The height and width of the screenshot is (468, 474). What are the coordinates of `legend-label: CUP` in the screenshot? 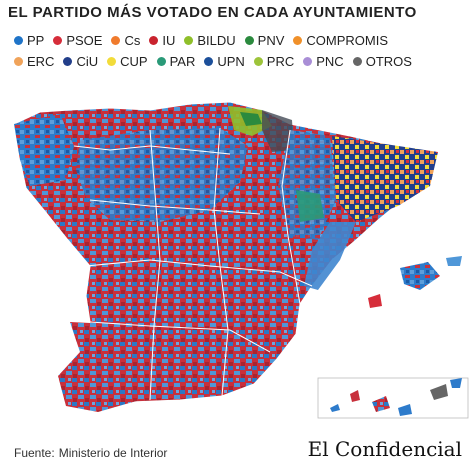 It's located at (134, 61).